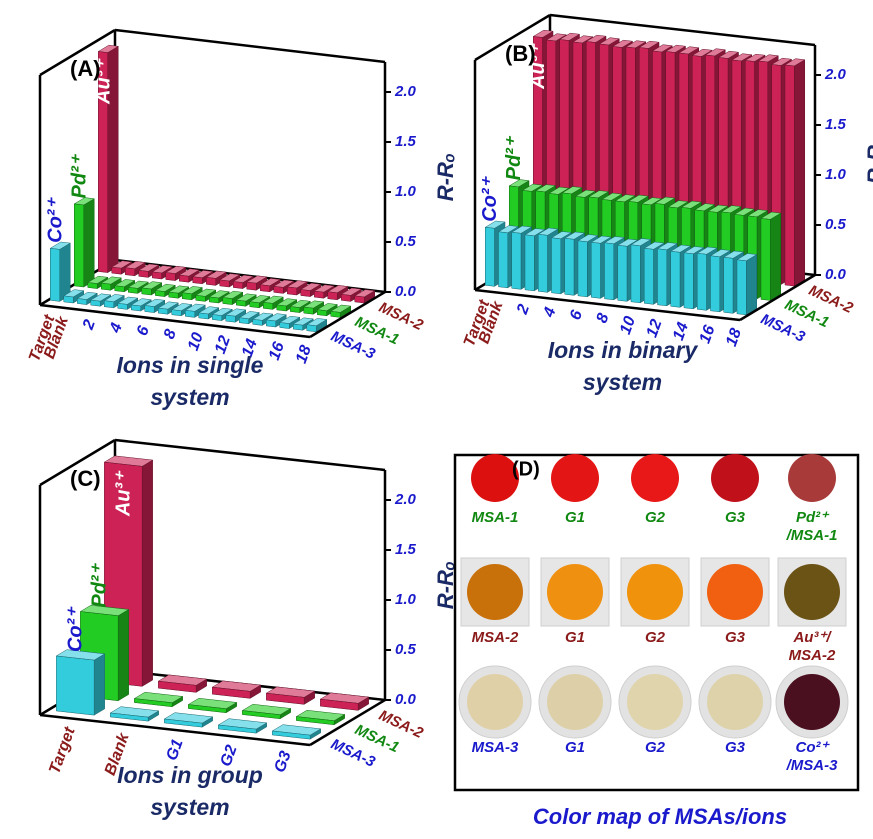 This screenshot has width=873, height=839. Describe the element at coordinates (623, 350) in the screenshot. I see `x-axis-label: Ions in binary` at that location.